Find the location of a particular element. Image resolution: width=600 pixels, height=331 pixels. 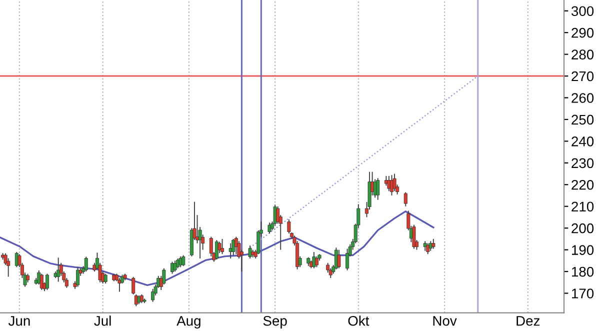

x-tick-label: Jul is located at coordinates (102, 321).